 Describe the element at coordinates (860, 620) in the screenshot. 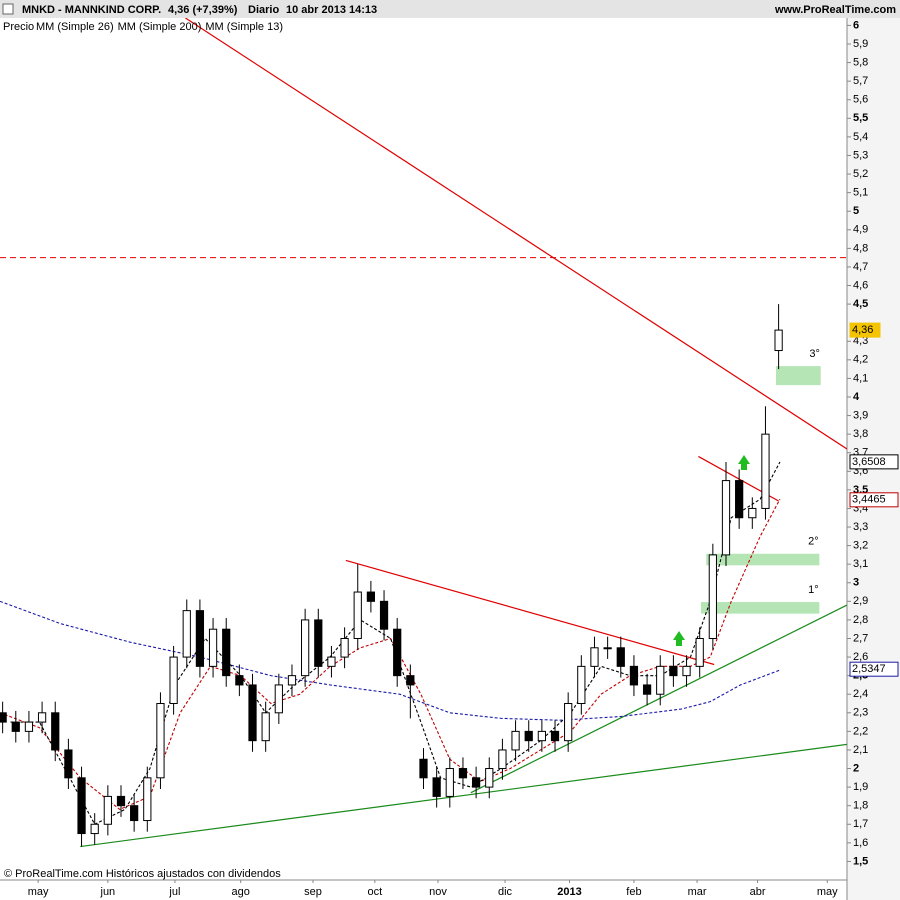

I see `y-tick-label: 2,8` at that location.